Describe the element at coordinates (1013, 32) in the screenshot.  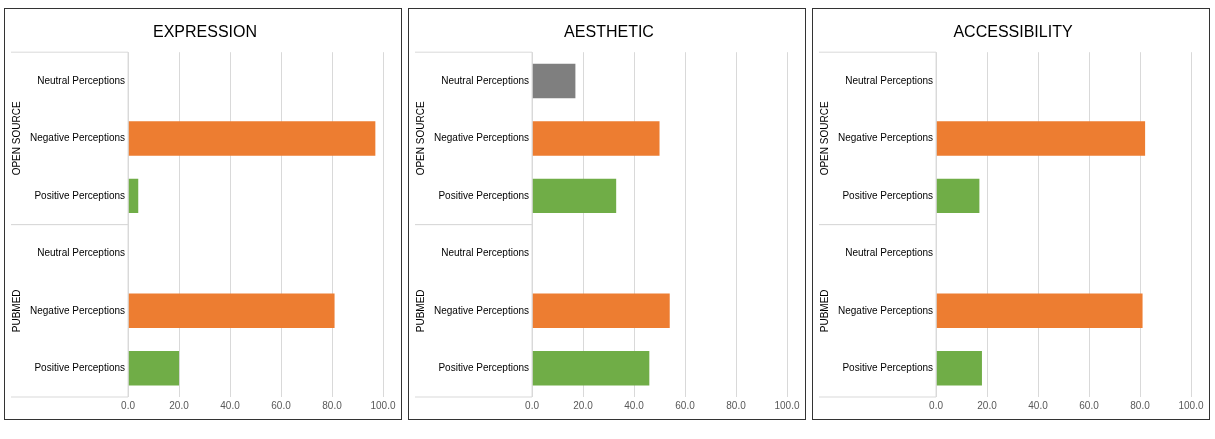
I see `chart-title: ACCESSIBILITY` at that location.